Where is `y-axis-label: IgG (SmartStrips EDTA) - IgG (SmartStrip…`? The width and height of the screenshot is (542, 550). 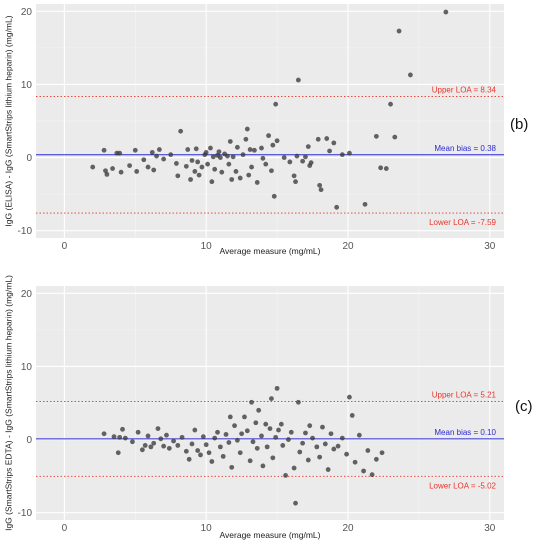
y-axis-label: IgG (SmartStrips EDTA) - IgG (SmartStrip… is located at coordinates (8, 403).